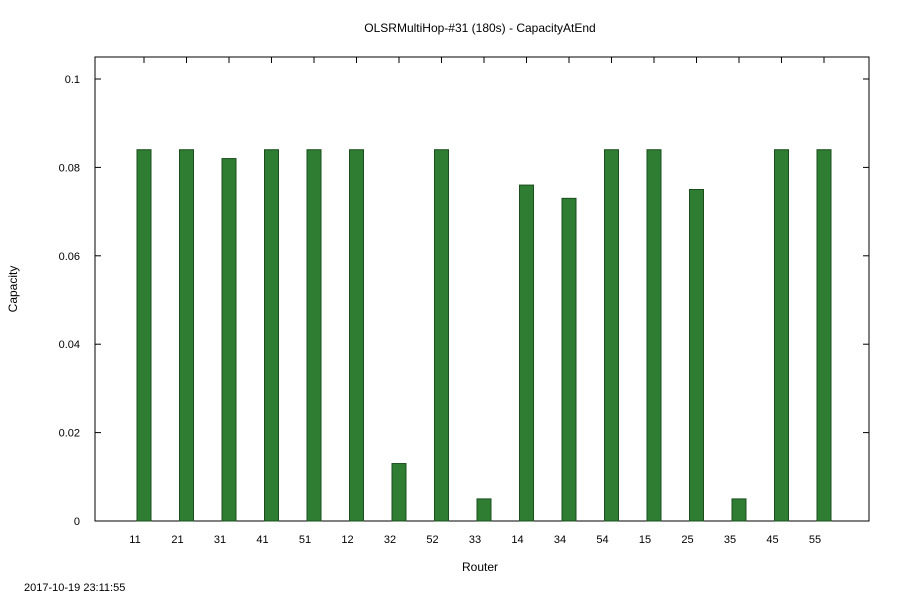  I want to click on x-tick-label: 31, so click(220, 540).